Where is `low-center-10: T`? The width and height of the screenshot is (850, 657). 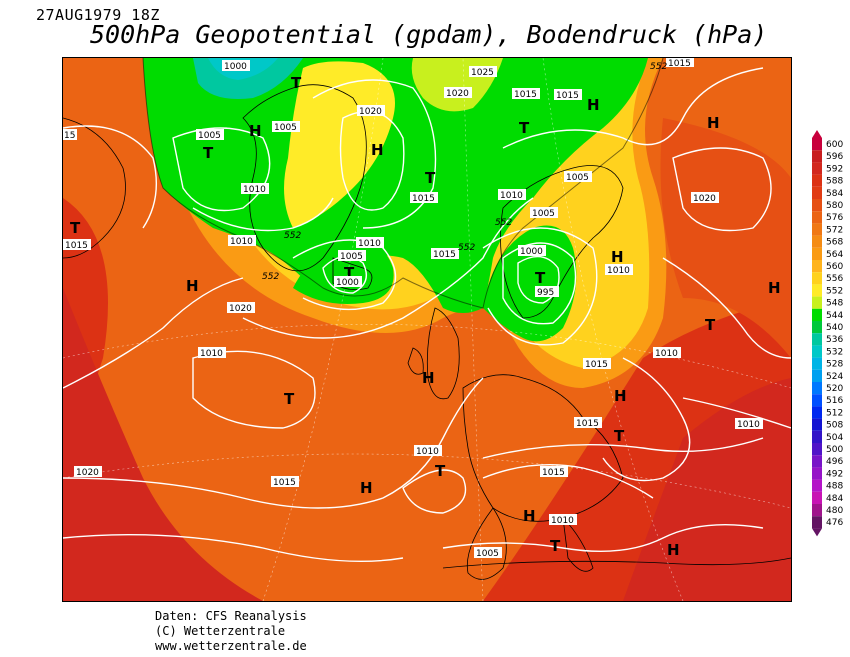
low-center-10: T is located at coordinates (619, 436).